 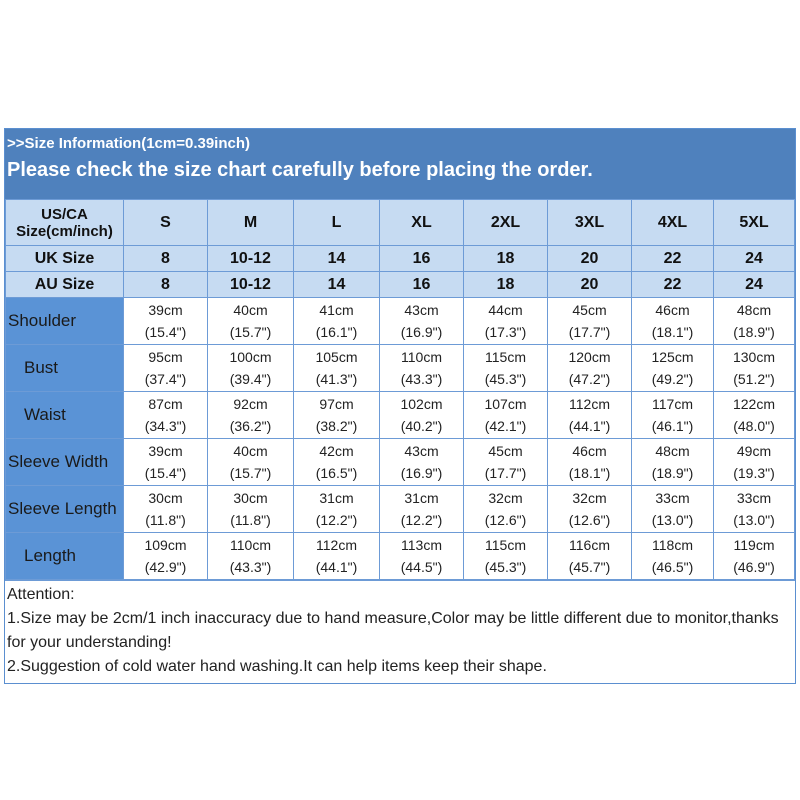 I want to click on measurement-cell: 130cm (51.2"), so click(x=754, y=368).